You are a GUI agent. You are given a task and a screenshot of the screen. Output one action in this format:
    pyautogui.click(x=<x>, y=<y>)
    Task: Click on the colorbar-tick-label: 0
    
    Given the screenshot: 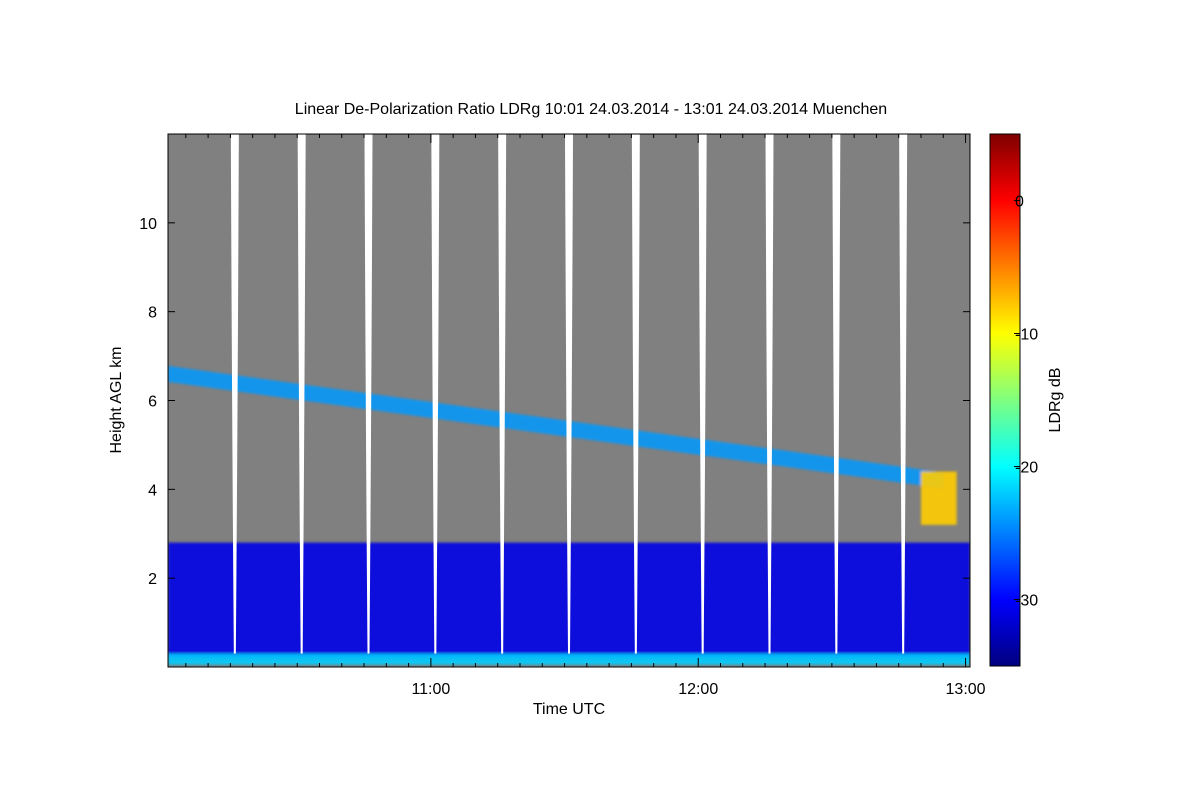 What is the action you would take?
    pyautogui.click(x=1019, y=202)
    